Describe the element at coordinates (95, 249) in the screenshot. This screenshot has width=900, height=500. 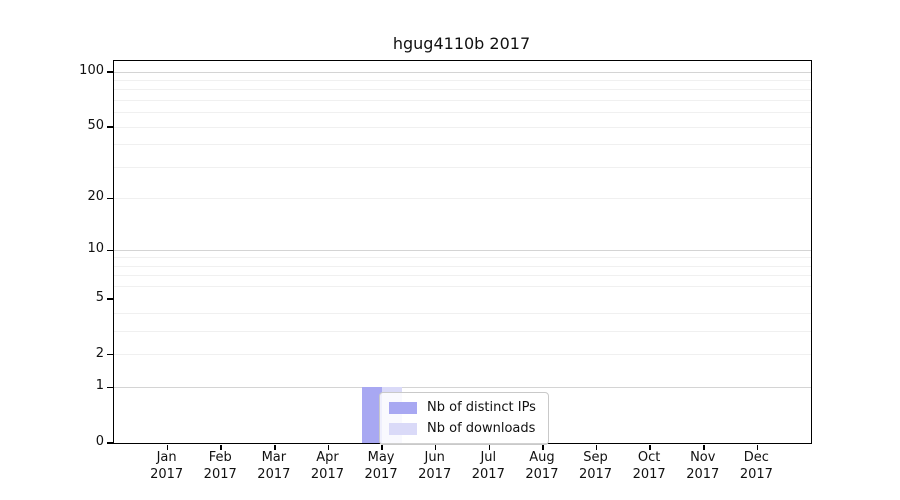
I see `y-tick-label: 10` at that location.